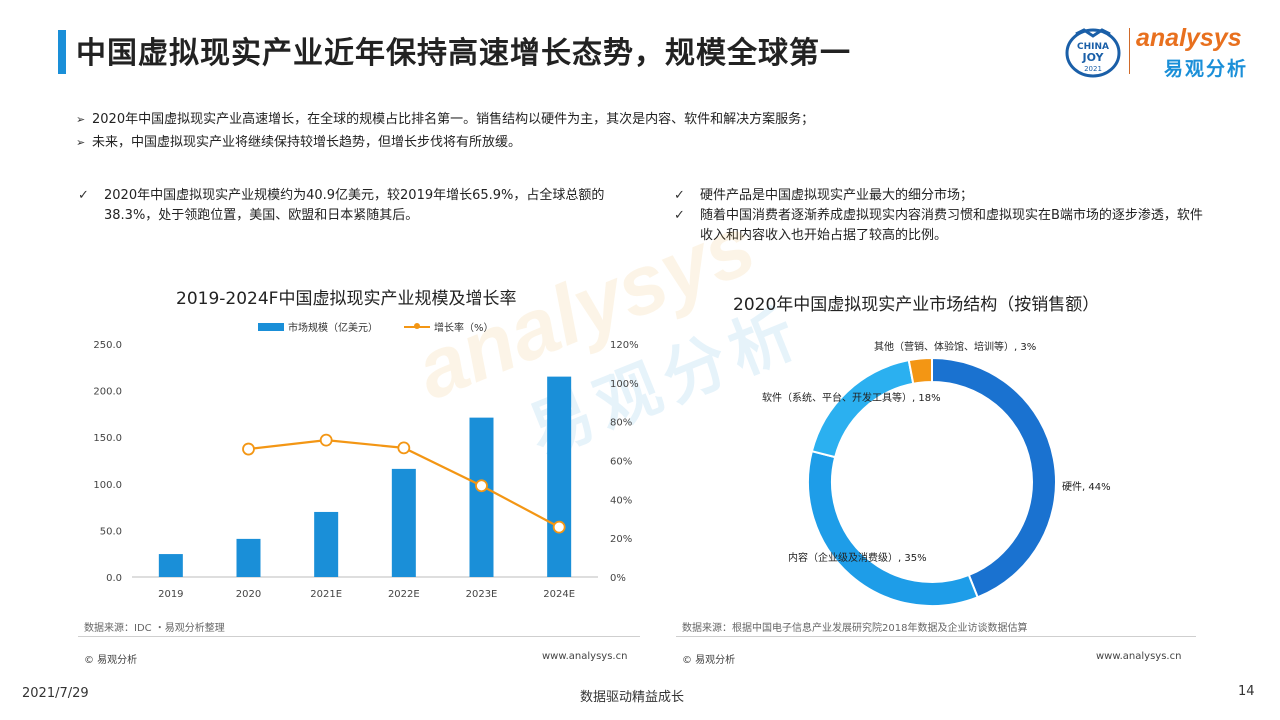 The height and width of the screenshot is (720, 1280). Describe the element at coordinates (632, 697) in the screenshot. I see `footer-slogan: 数据驱动精益成长` at that location.